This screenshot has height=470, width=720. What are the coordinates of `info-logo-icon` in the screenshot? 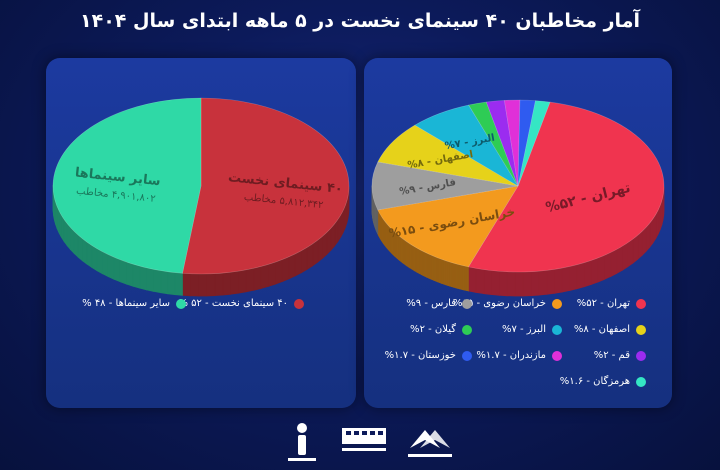 It's located at (302, 442).